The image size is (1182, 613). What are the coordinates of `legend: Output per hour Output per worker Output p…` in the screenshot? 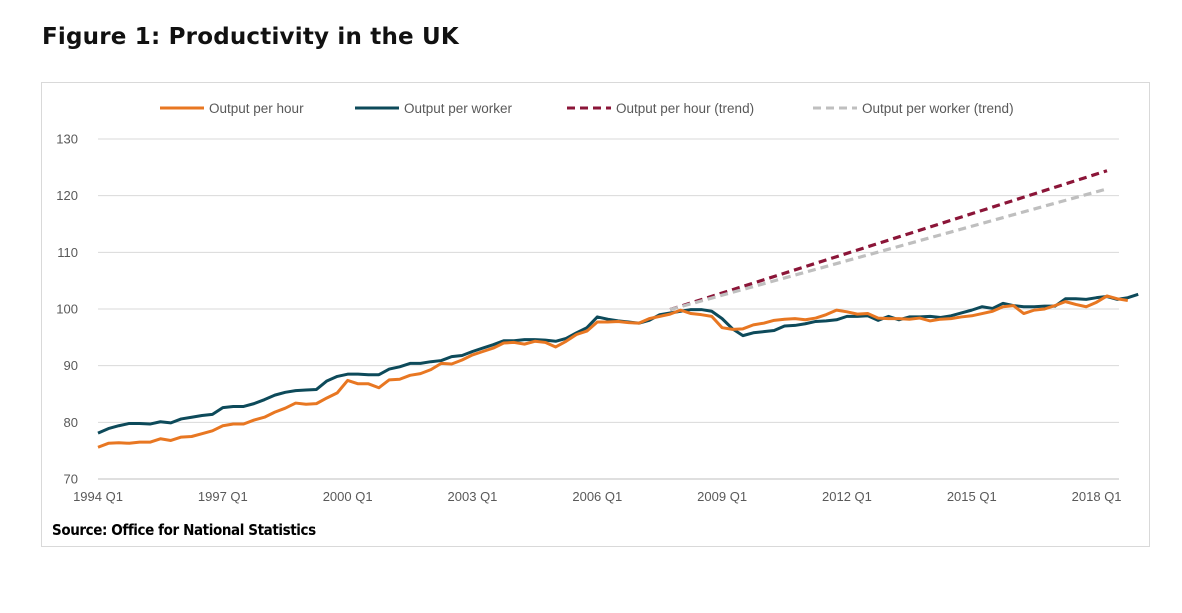 It's located at (587, 108).